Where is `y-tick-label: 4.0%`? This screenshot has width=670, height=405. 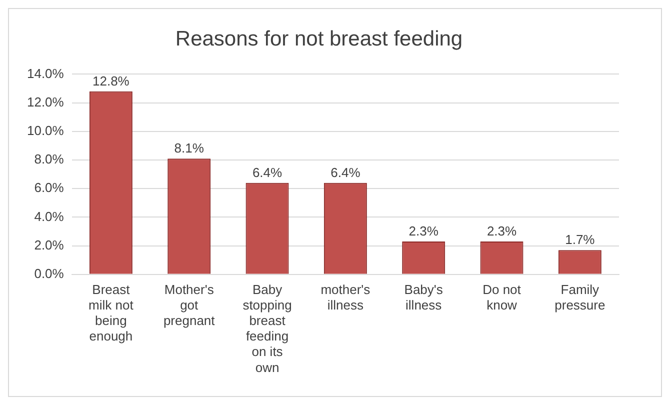 y-tick-label: 4.0% is located at coordinates (49, 216).